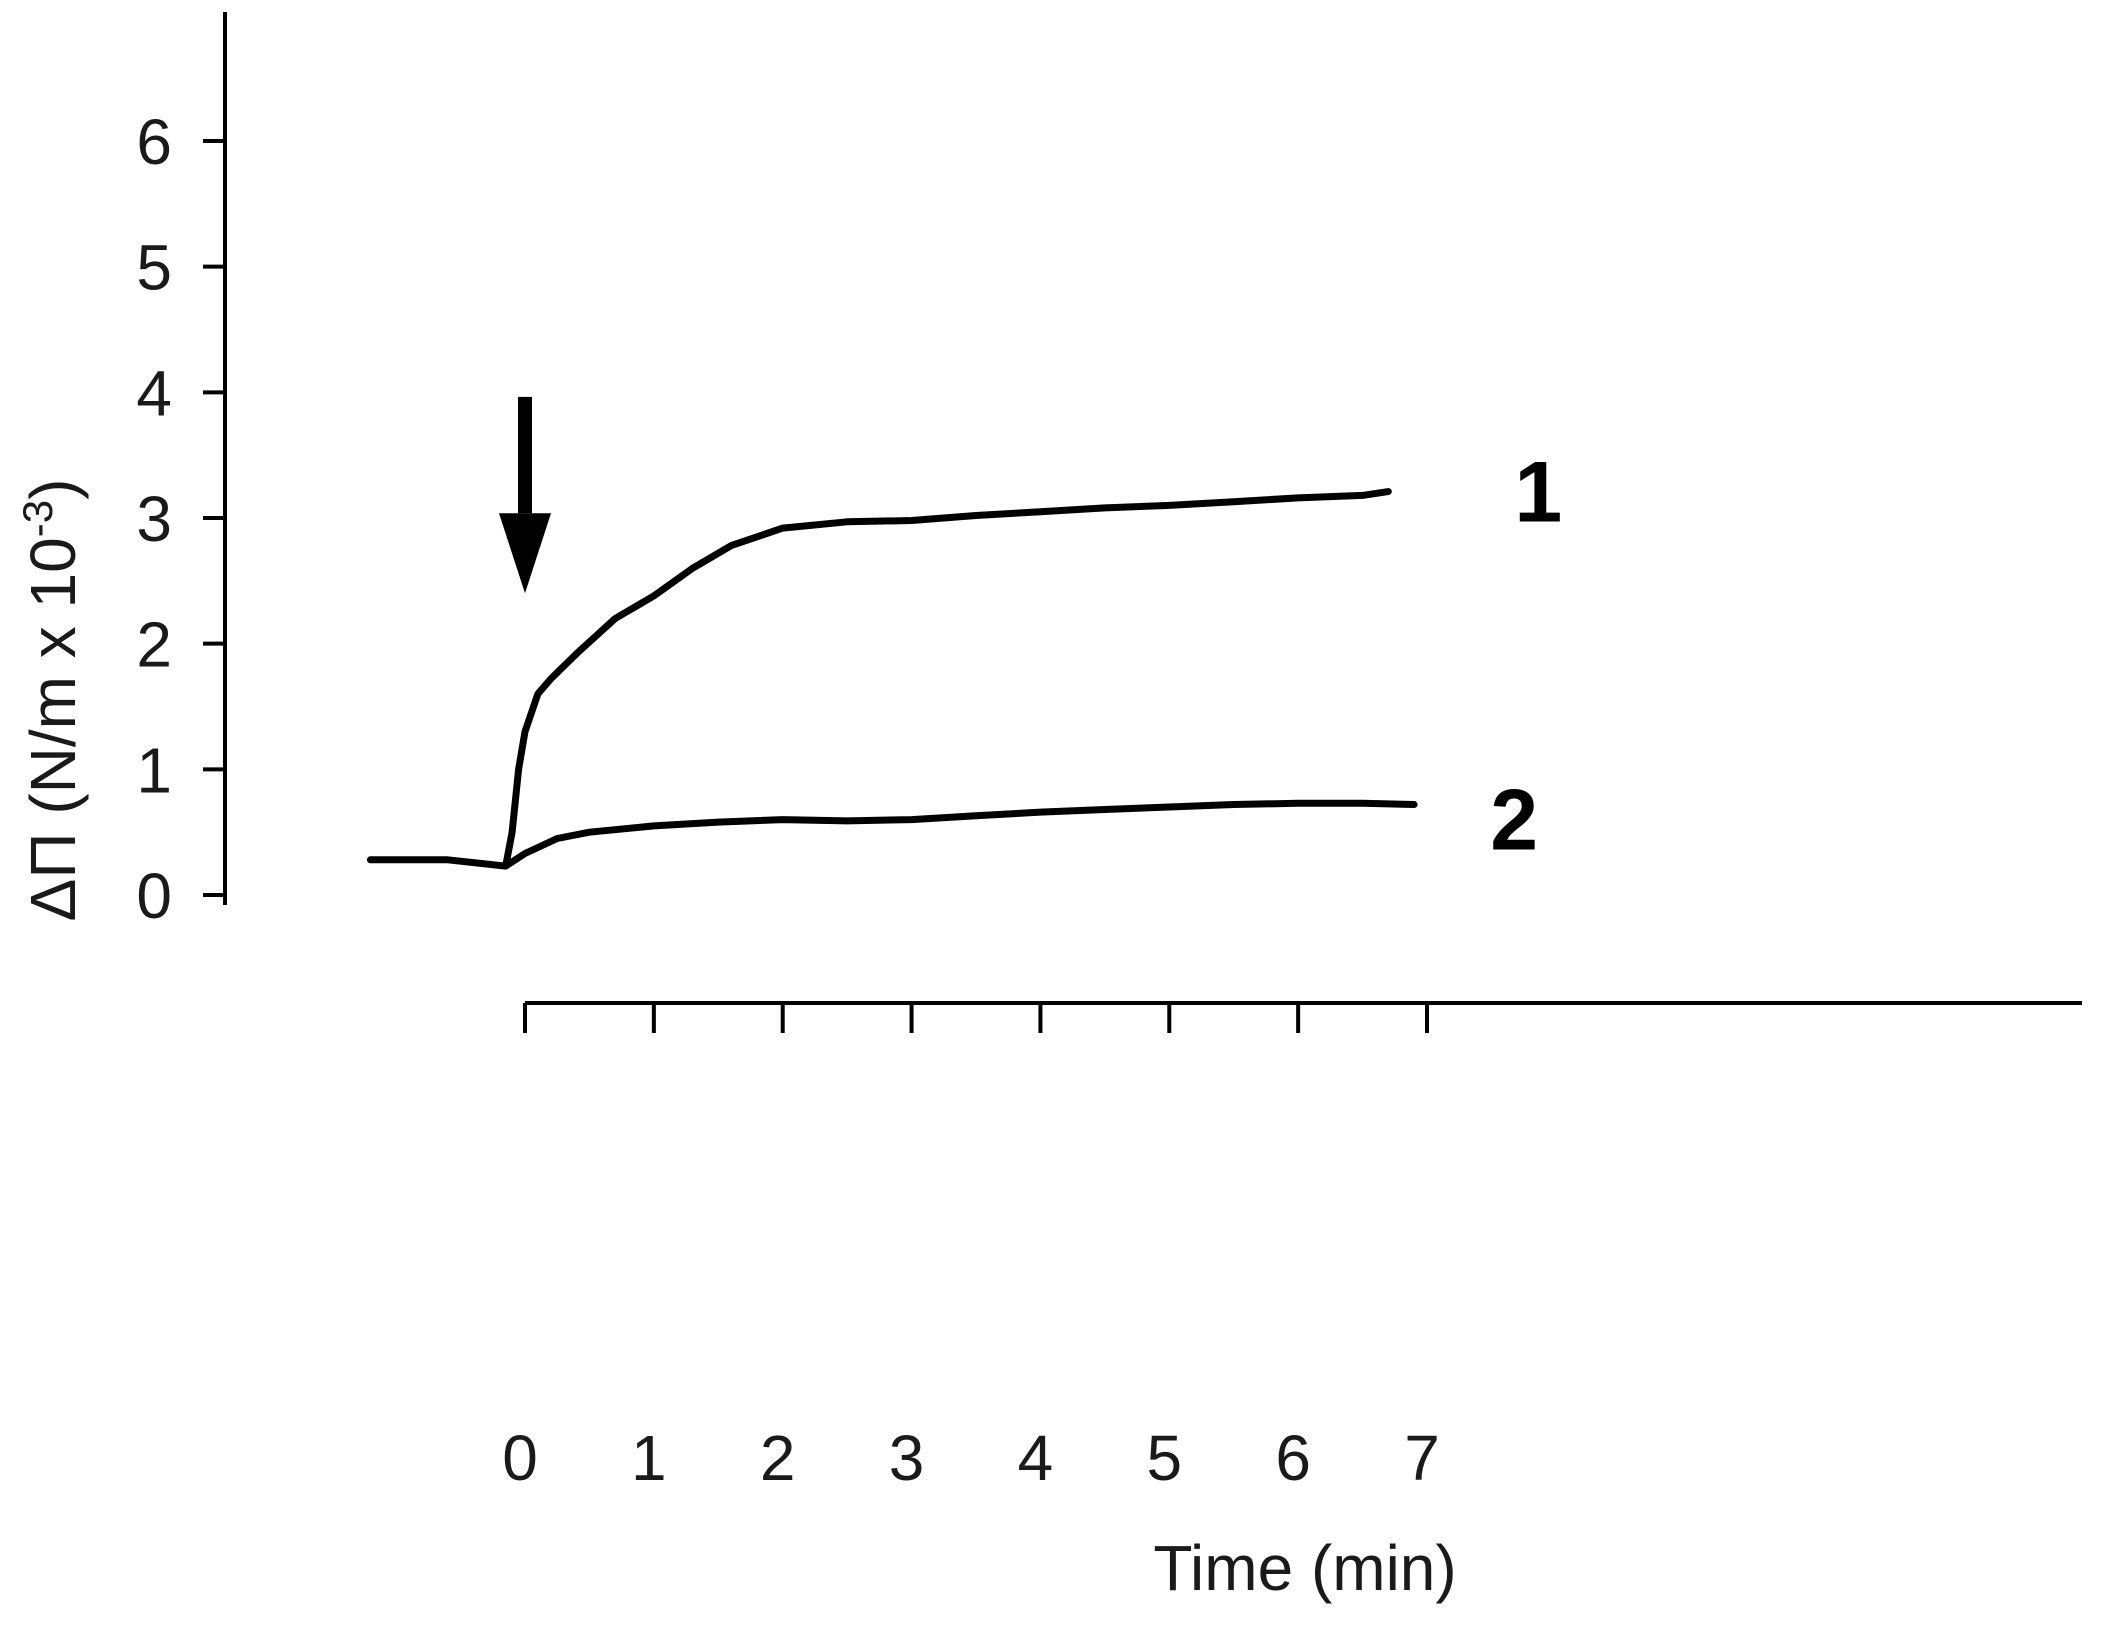 The width and height of the screenshot is (2109, 1626). What do you see at coordinates (53, 729) in the screenshot?
I see `y-axis-title-base: ΔΠ (N/m x 10` at bounding box center [53, 729].